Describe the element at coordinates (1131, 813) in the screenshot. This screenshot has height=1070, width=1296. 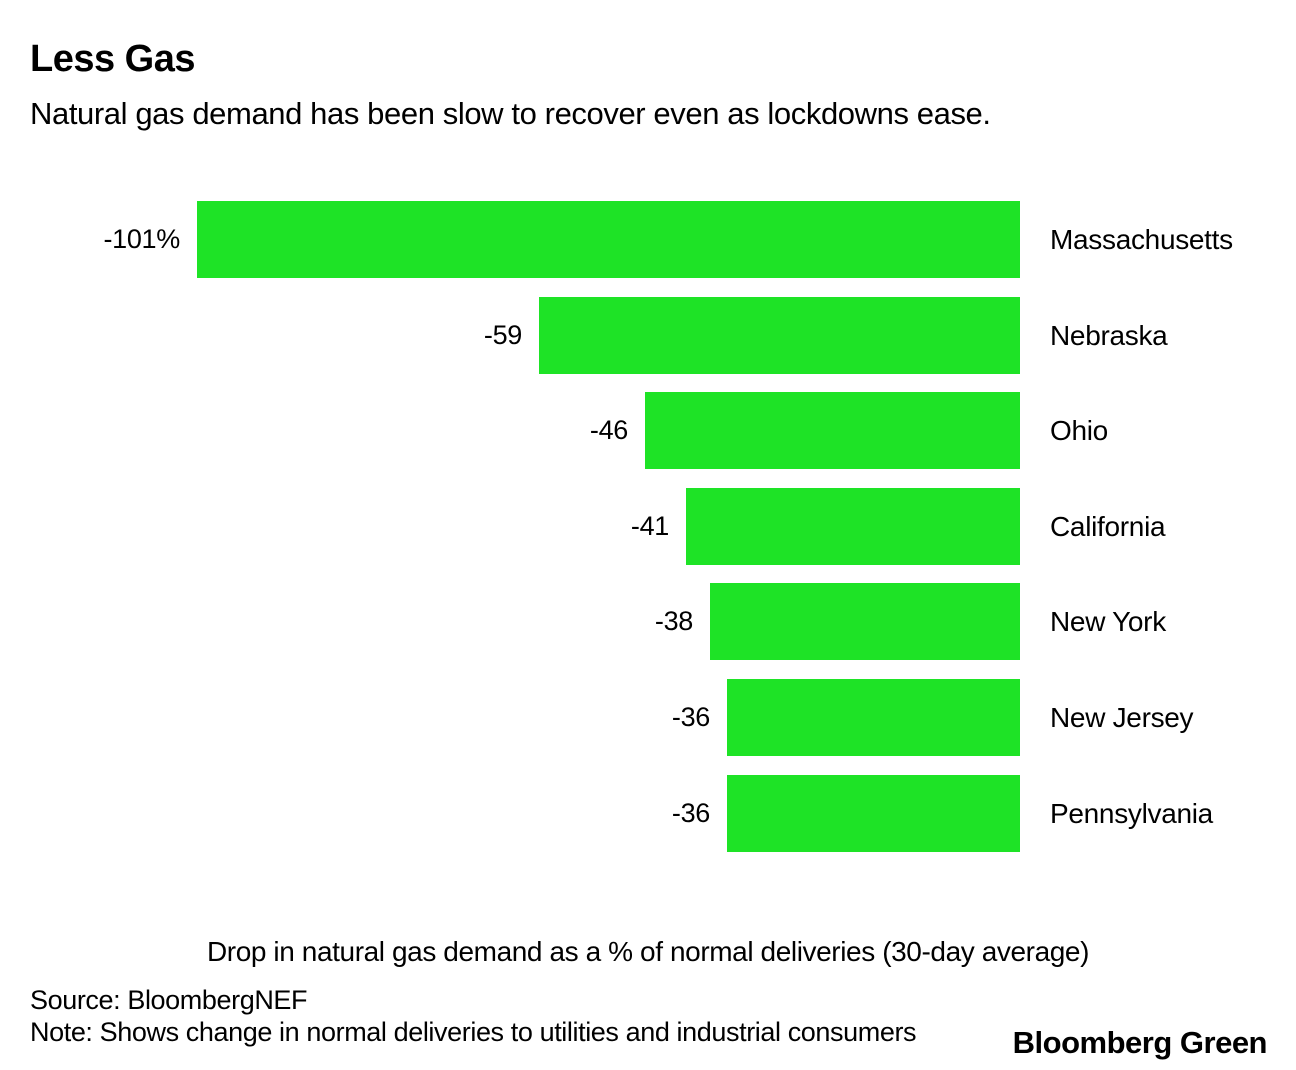
I see `bar-category-label: Pennsylvania` at that location.